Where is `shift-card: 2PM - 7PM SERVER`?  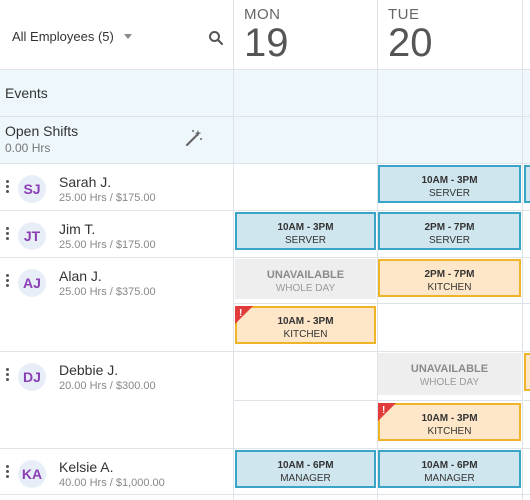
shift-card: 2PM - 7PM SERVER is located at coordinates (449, 231).